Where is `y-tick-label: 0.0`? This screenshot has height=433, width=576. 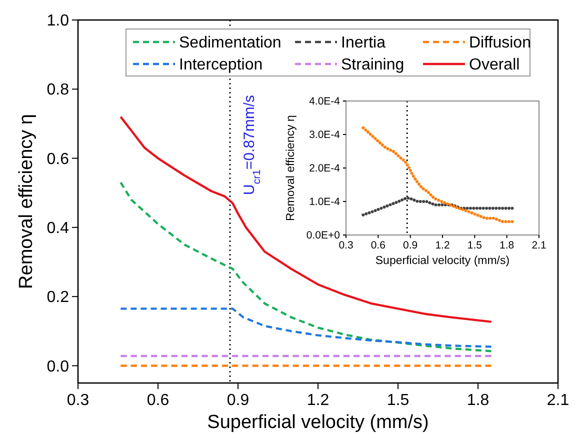
y-tick-label: 0.0 is located at coordinates (58, 367).